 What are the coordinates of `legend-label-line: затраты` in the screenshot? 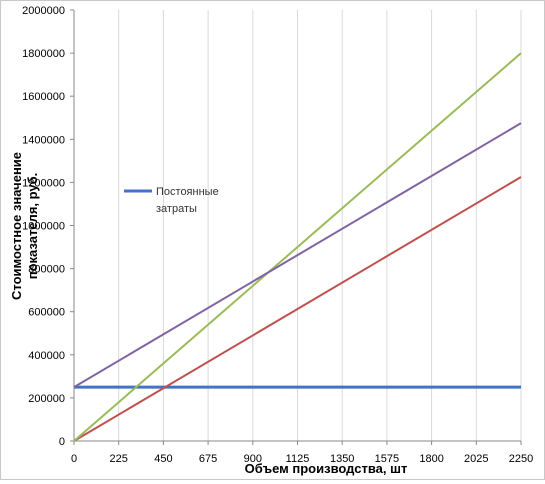 It's located at (176, 209).